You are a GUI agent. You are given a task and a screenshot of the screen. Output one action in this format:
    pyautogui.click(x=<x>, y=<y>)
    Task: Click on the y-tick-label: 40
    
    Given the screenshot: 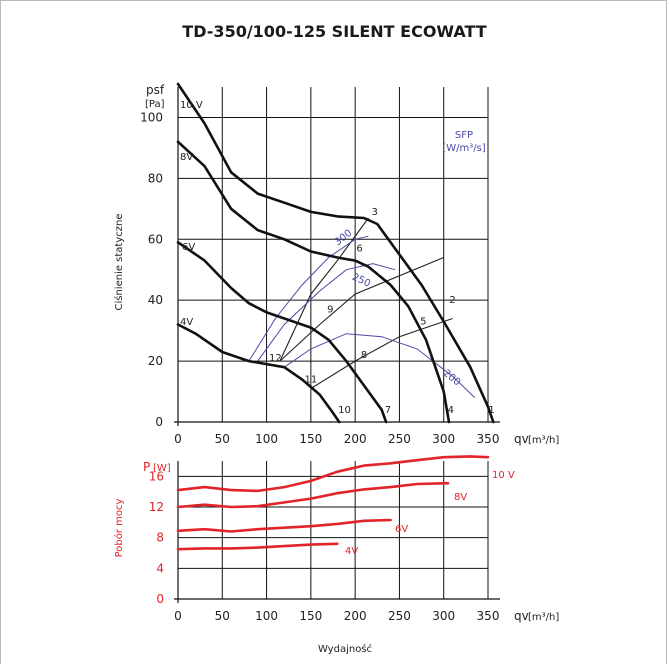 What is the action you would take?
    pyautogui.click(x=155, y=300)
    